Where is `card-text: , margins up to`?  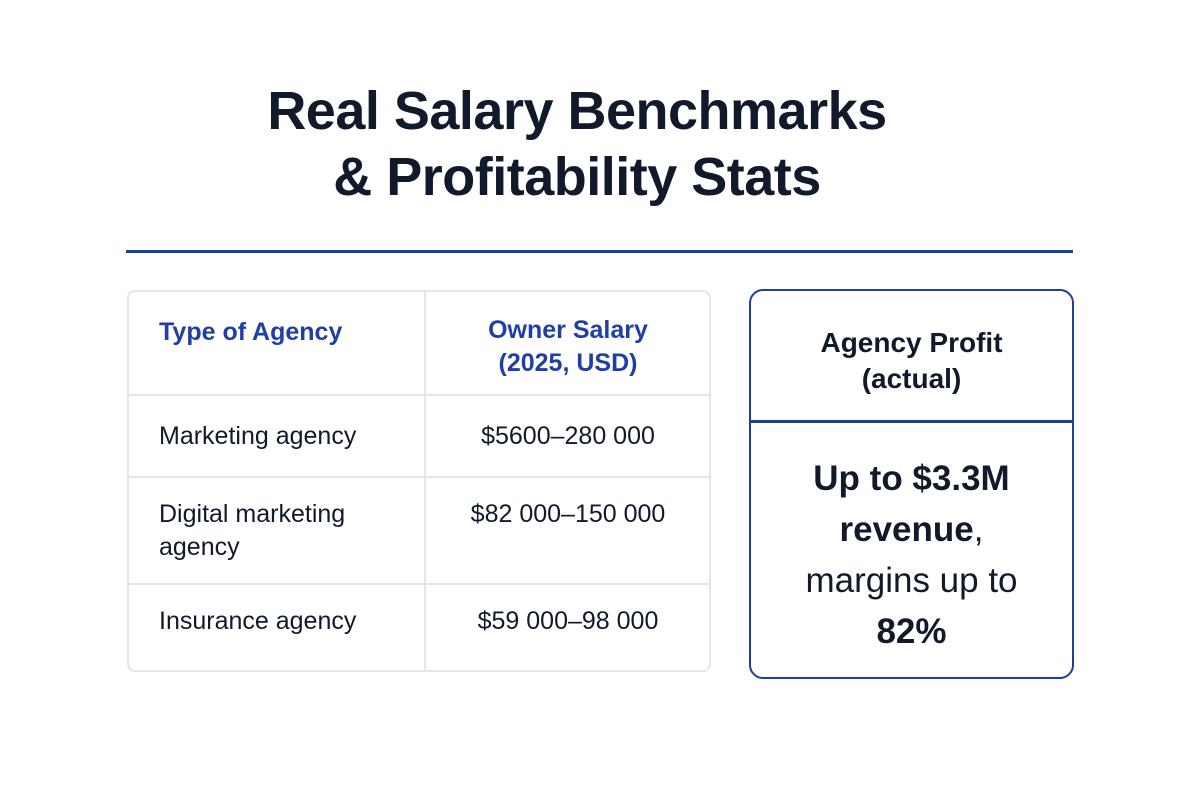 card-text: , margins up to is located at coordinates (916, 555).